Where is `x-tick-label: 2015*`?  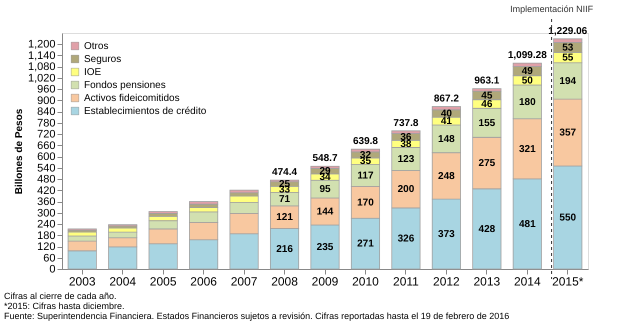 x-tick-label: 2015* is located at coordinates (568, 281).